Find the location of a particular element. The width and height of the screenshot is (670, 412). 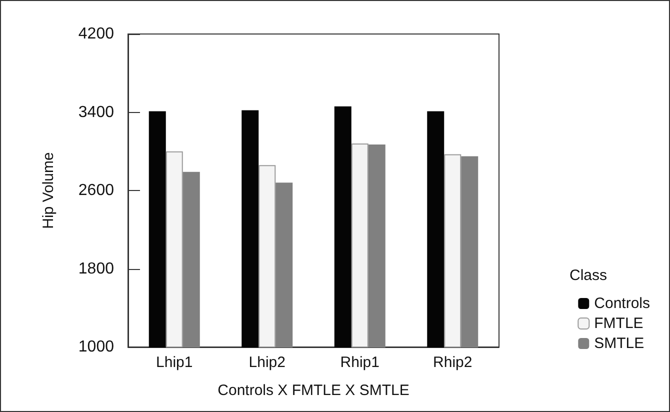

y-tick-label: 1000 is located at coordinates (96, 347).